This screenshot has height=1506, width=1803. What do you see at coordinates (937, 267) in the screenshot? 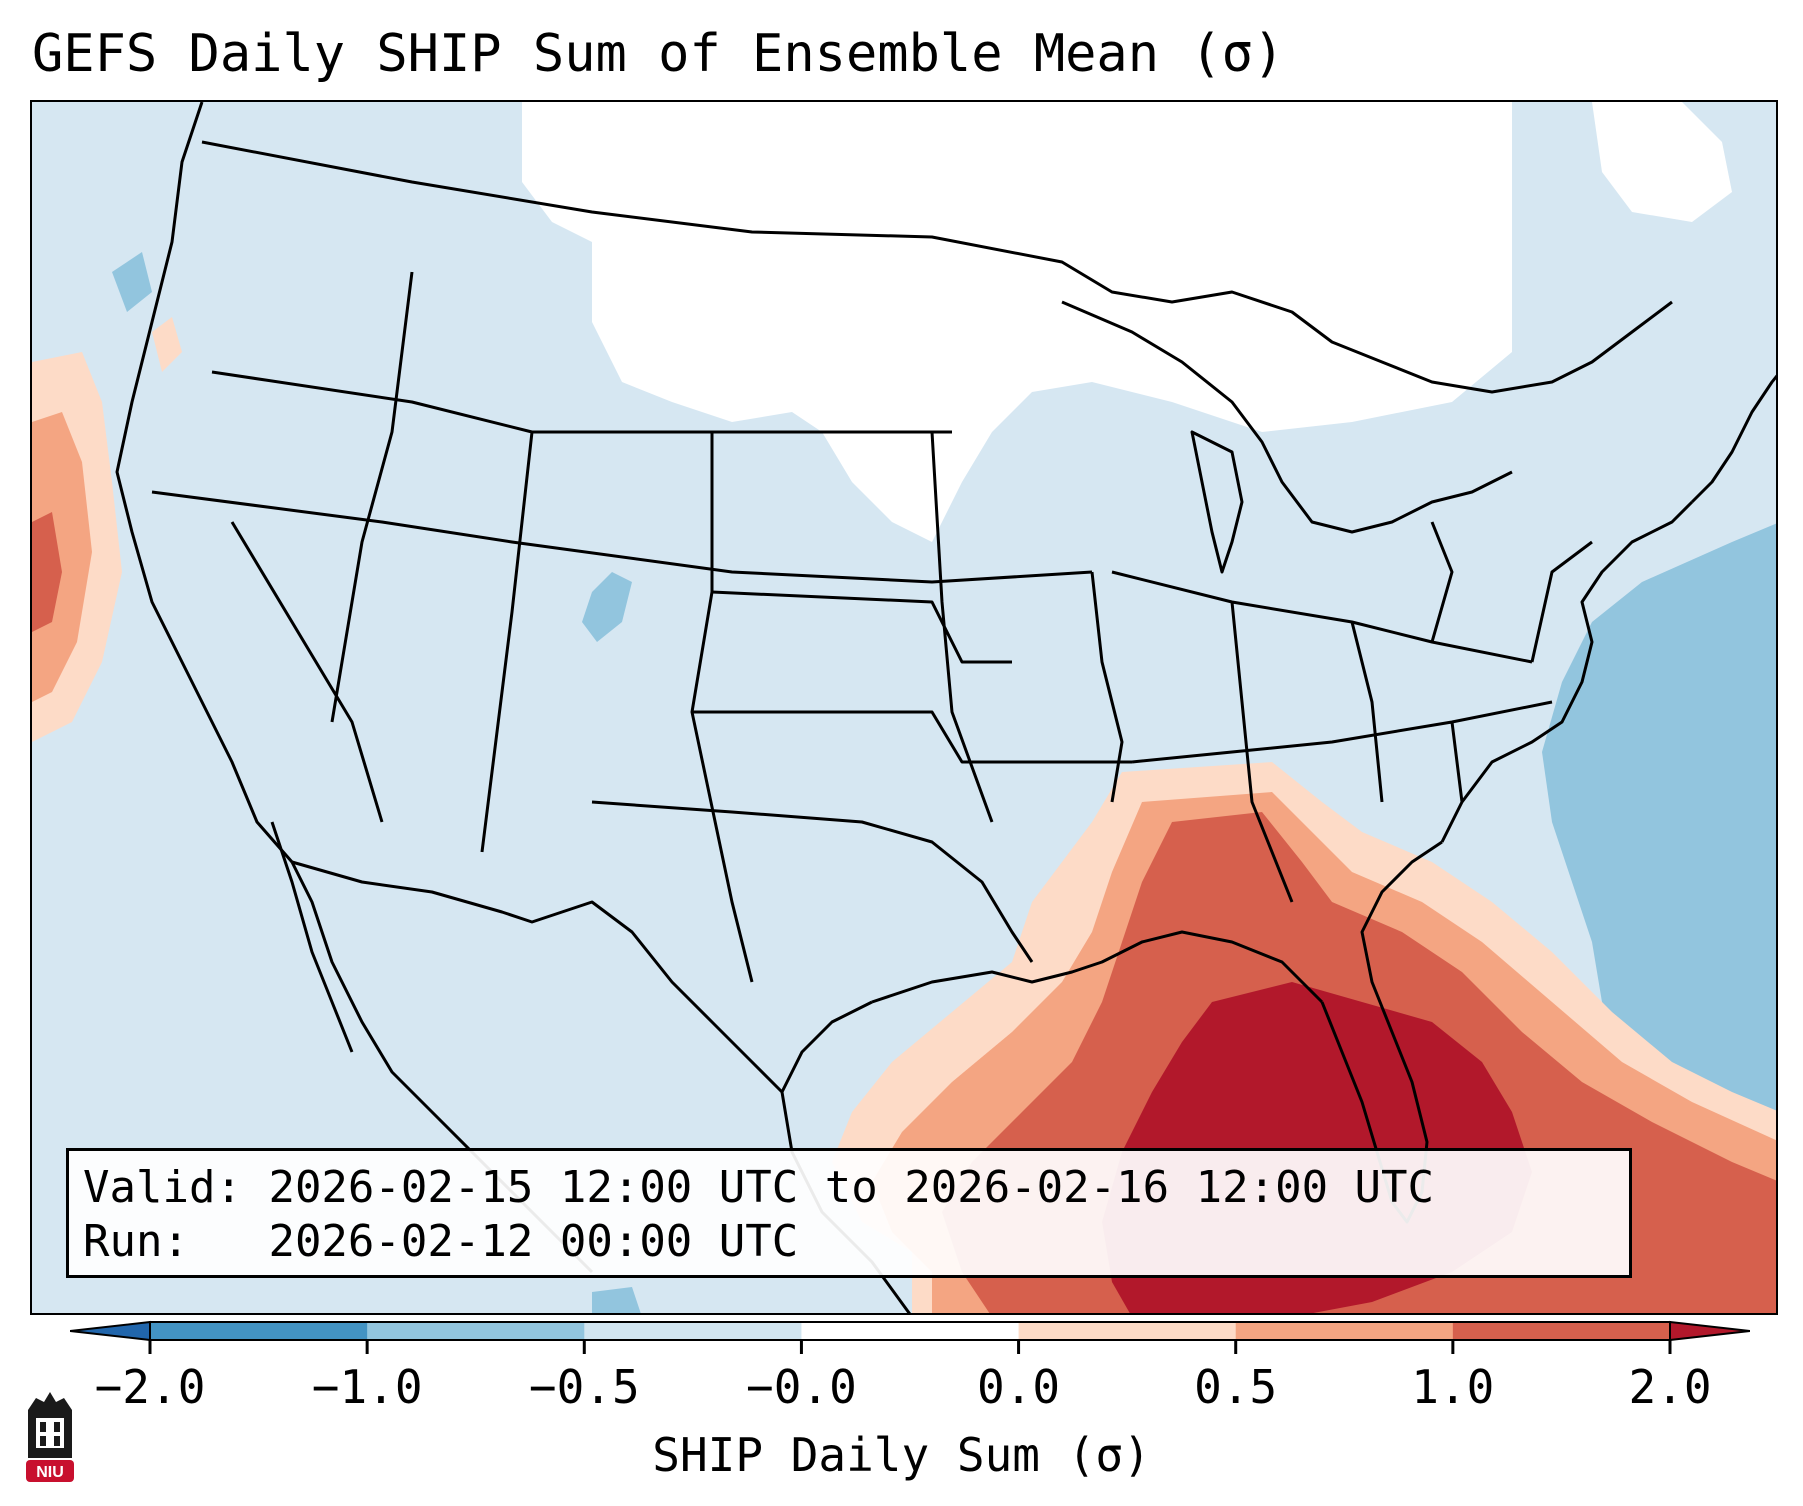
I see `us-canada-border` at bounding box center [937, 267].